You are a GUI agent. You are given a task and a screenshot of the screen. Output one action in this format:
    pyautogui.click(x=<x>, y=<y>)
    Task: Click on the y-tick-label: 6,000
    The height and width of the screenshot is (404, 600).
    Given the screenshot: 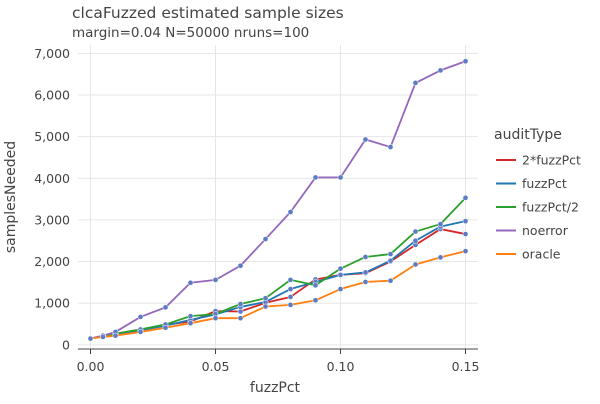 What is the action you would take?
    pyautogui.click(x=52, y=94)
    